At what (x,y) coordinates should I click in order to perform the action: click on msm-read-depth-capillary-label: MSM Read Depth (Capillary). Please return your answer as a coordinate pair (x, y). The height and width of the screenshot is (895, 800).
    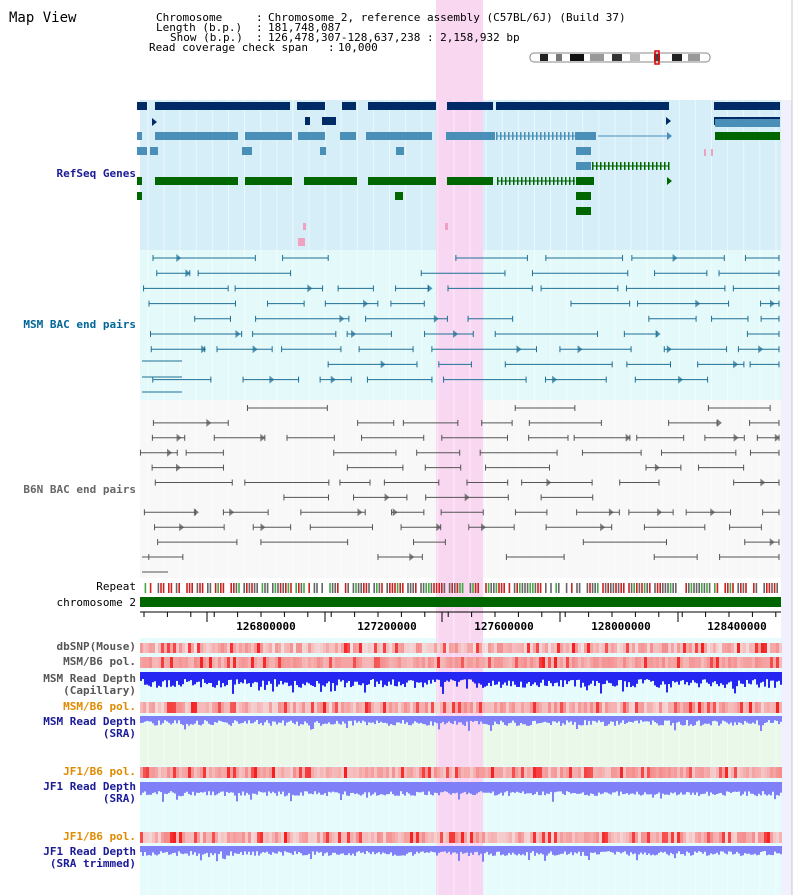
    Looking at the image, I should click on (89, 684).